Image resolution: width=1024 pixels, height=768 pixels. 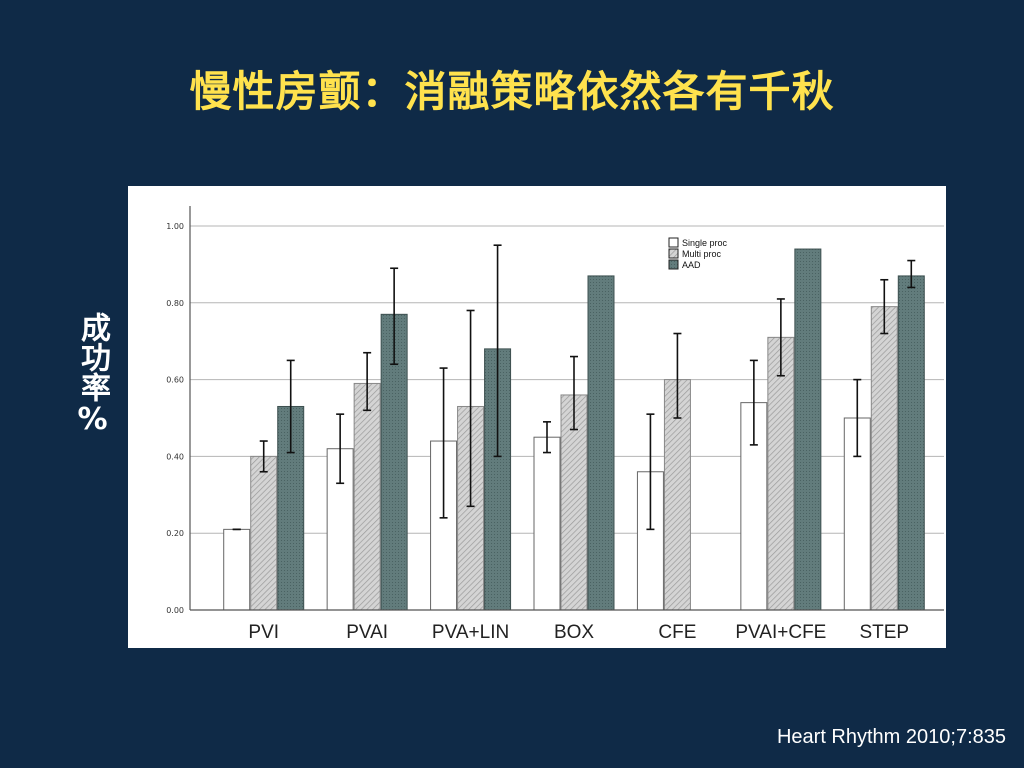 I want to click on legend-label: Single proc, so click(x=705, y=243).